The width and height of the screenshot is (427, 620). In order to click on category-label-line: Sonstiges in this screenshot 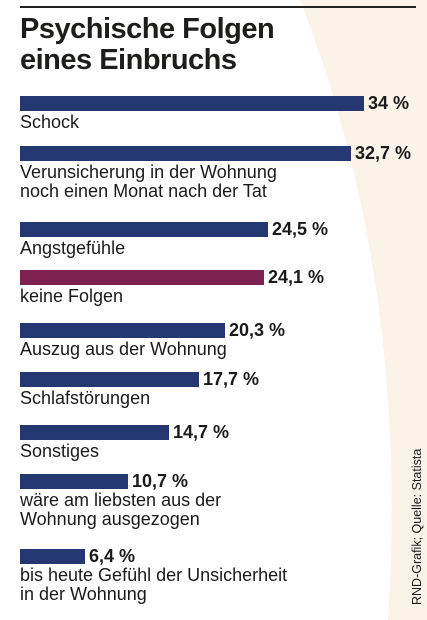, I will do `click(60, 451)`.